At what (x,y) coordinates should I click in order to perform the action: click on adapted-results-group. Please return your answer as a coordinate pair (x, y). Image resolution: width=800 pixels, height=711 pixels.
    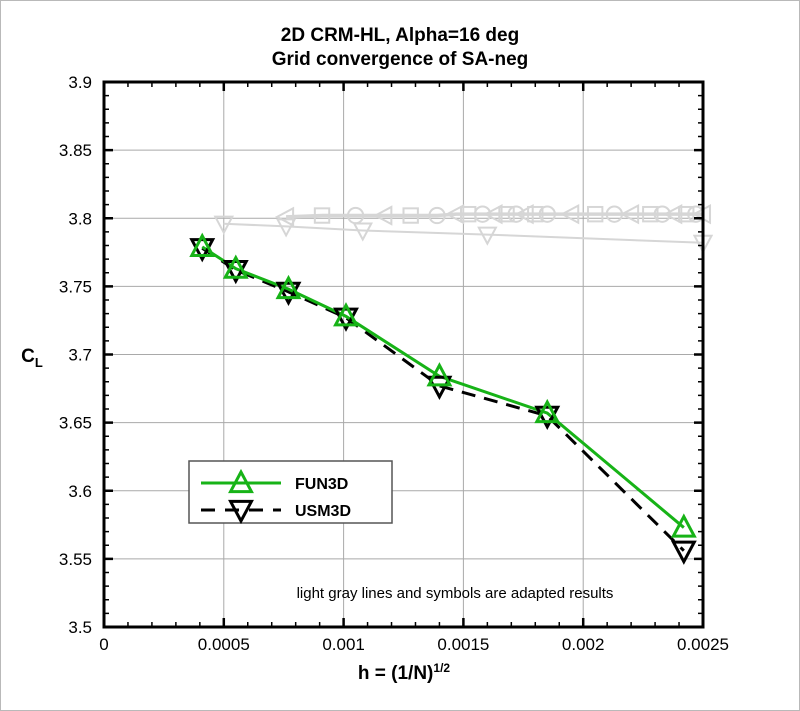
    Looking at the image, I should click on (463, 228).